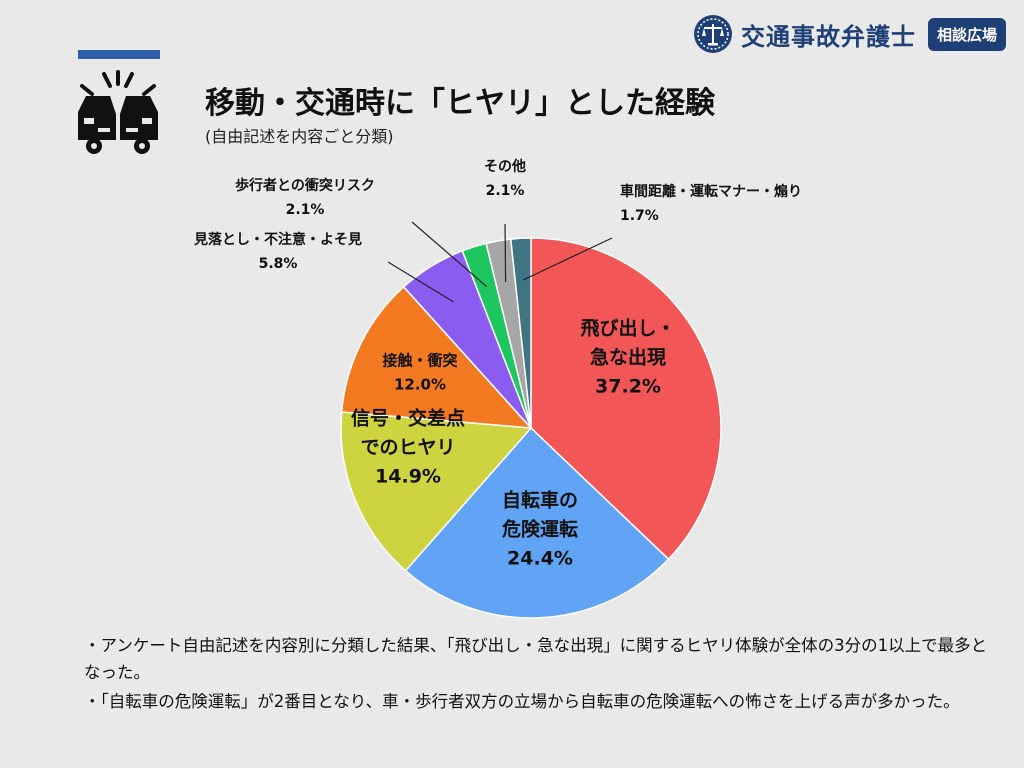  I want to click on slice-category-label: 急な出現, so click(628, 357).